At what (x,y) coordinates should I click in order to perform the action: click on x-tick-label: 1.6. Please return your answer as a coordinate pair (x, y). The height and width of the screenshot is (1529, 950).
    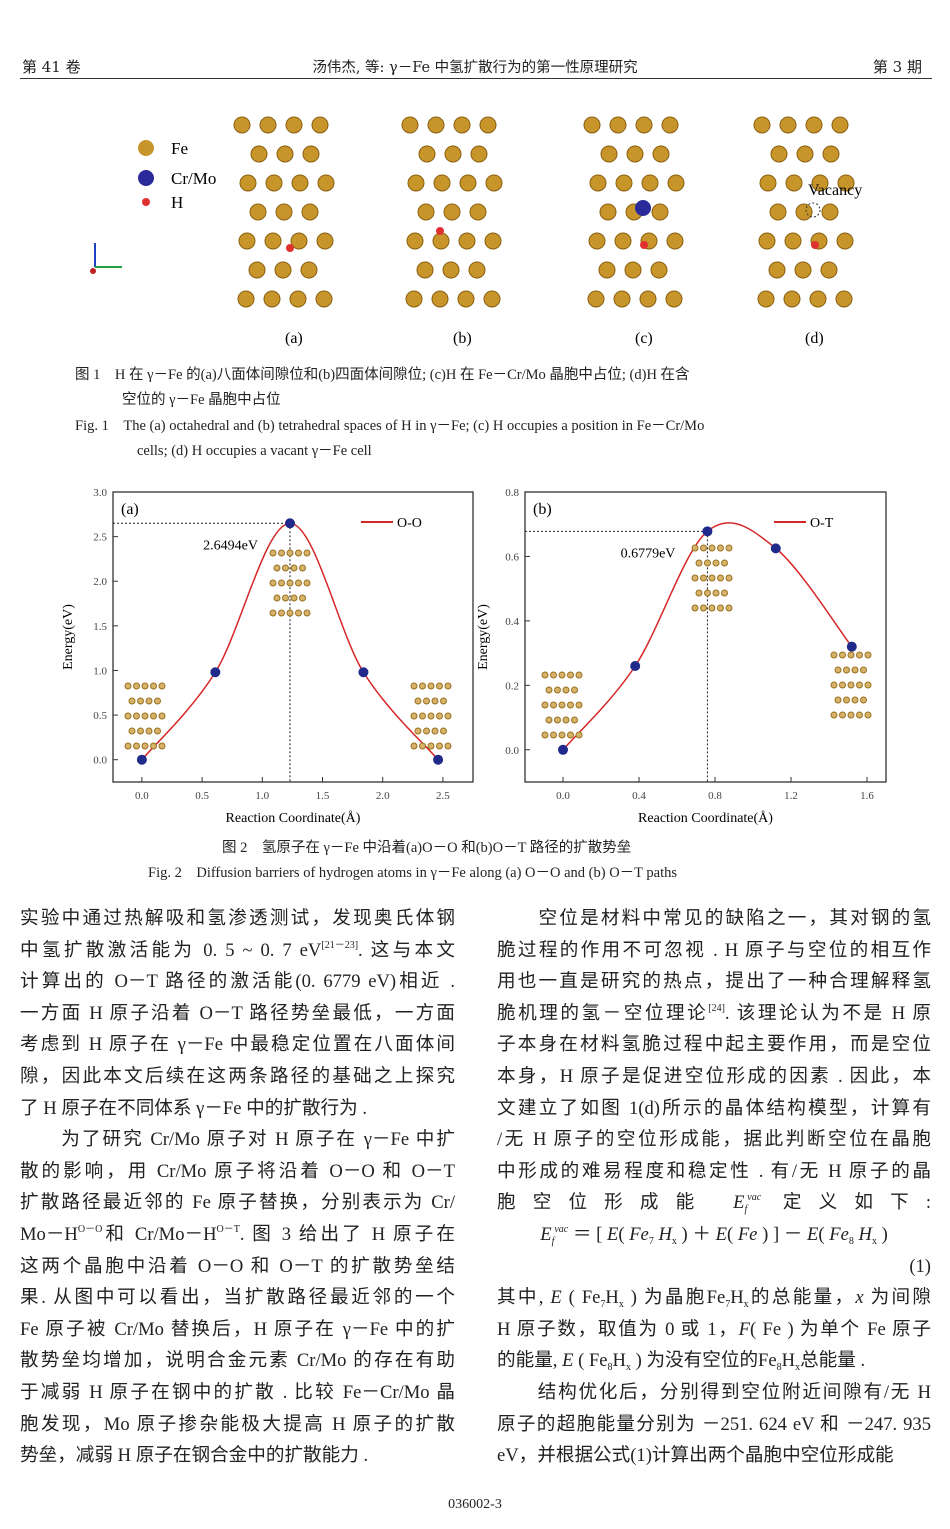
    Looking at the image, I should click on (867, 796).